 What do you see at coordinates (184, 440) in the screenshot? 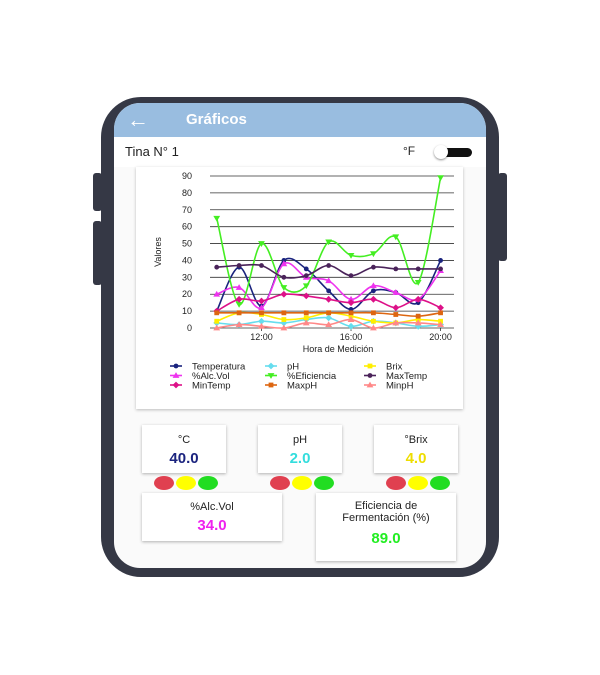
I see `temperature-label: °C` at bounding box center [184, 440].